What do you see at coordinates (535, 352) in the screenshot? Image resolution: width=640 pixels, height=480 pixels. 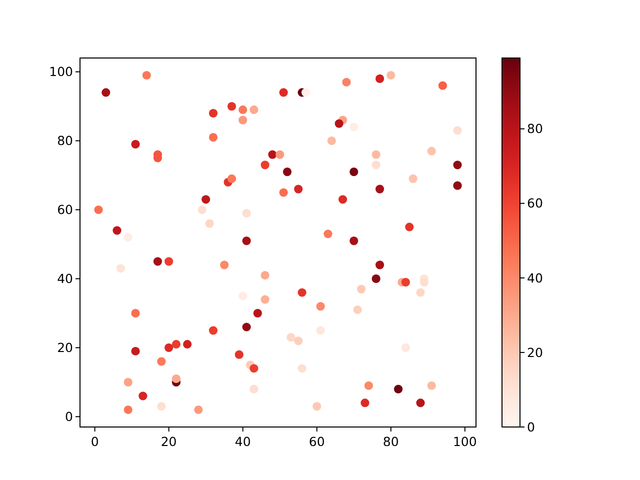 I see `color-bar-label: 20` at bounding box center [535, 352].